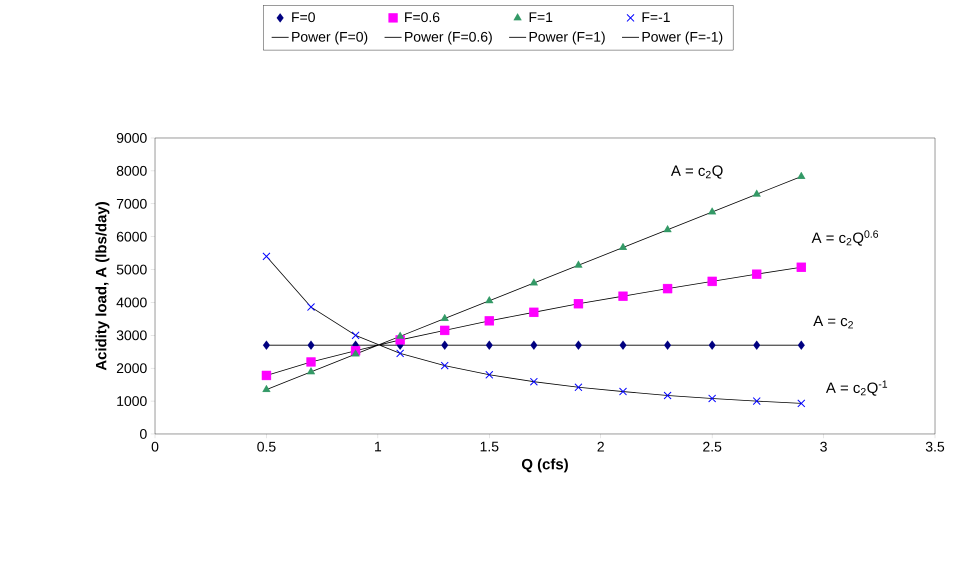 The height and width of the screenshot is (562, 963). I want to click on legend-label: F=0, so click(303, 17).